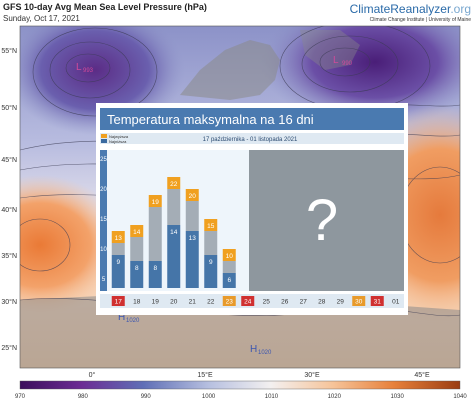  I want to click on x-tick-label: 31, so click(378, 302).